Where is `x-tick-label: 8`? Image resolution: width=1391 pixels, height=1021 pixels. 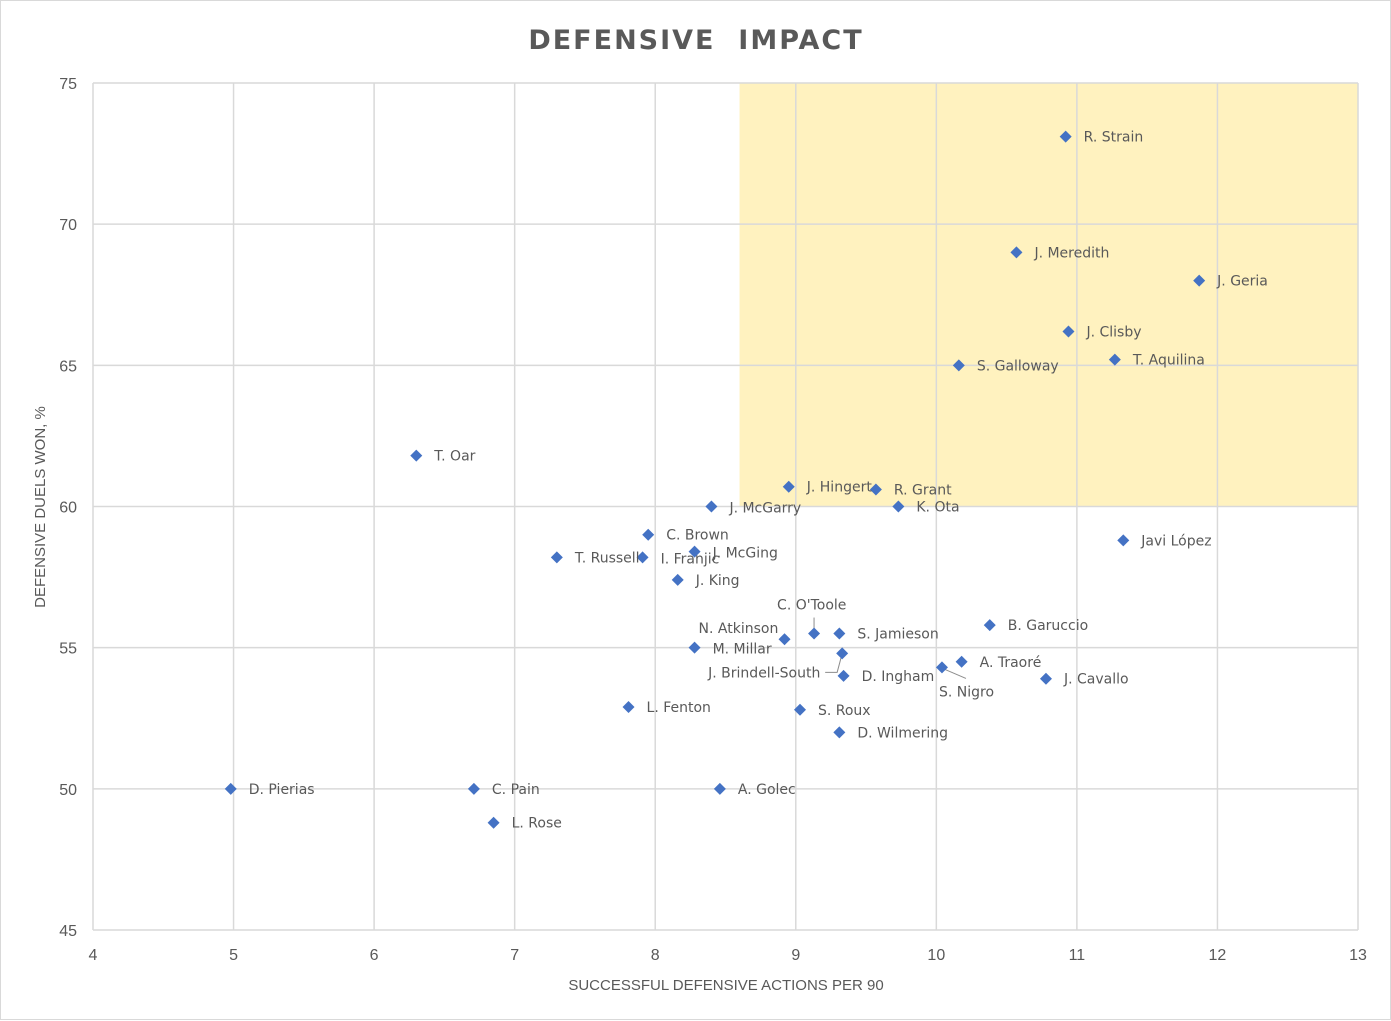
x-tick-label: 8 is located at coordinates (655, 955).